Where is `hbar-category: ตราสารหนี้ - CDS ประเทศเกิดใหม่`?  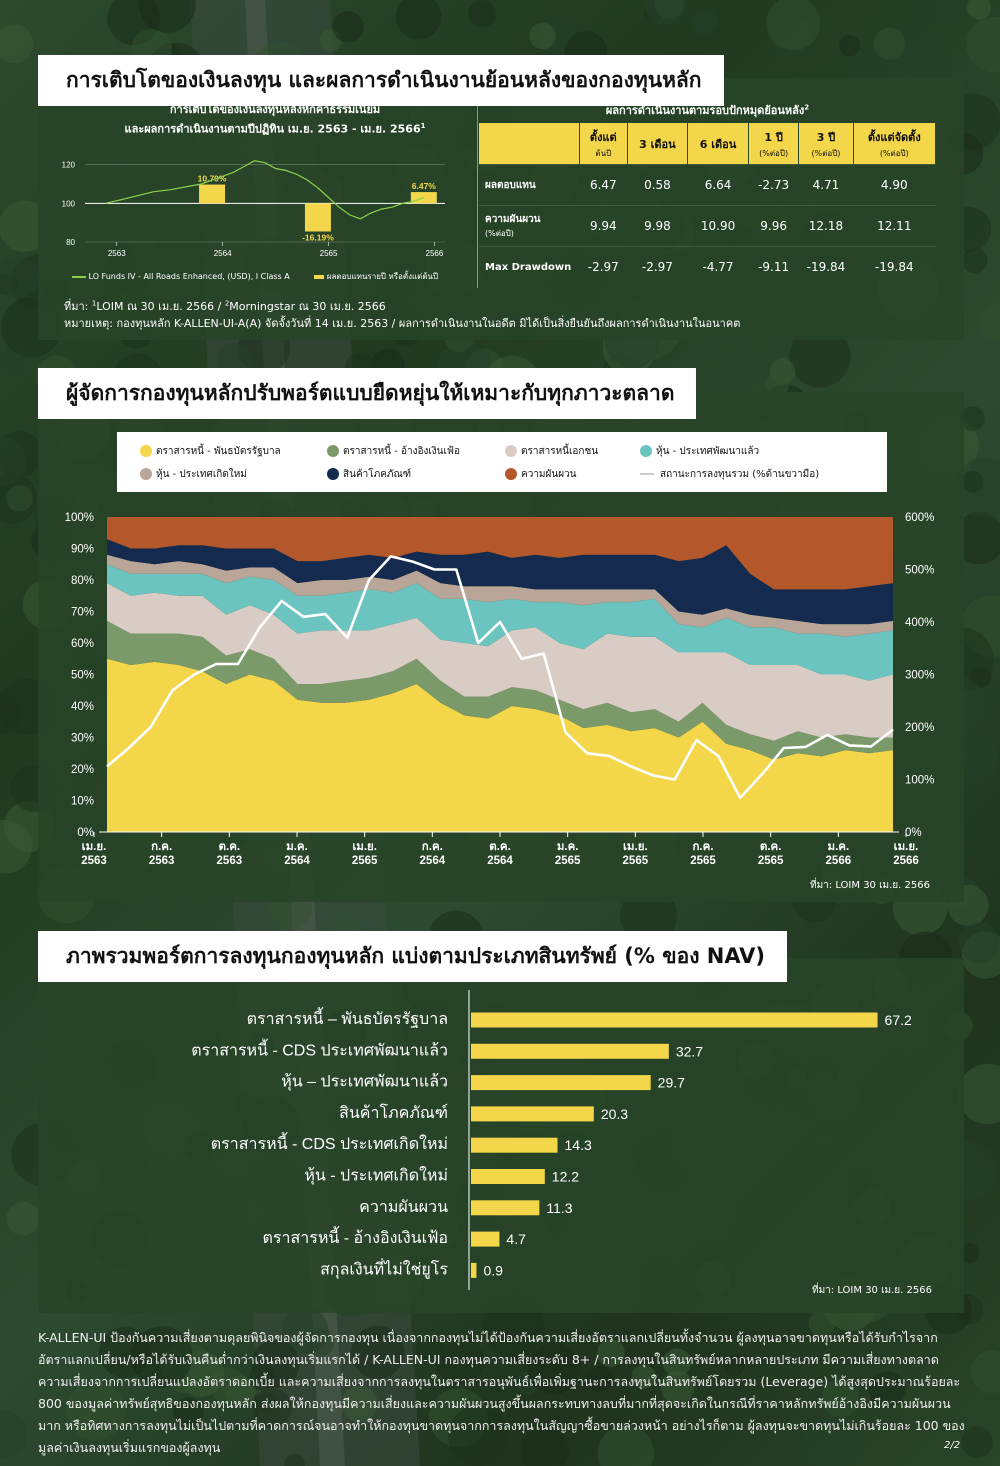
hbar-category: ตราสารหนี้ - CDS ประเทศเกิดใหม่ is located at coordinates (329, 1142).